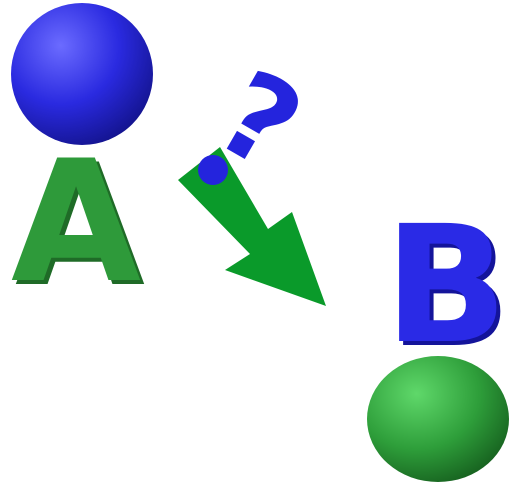 The width and height of the screenshot is (521, 486). I want to click on green-sphere, so click(438, 419).